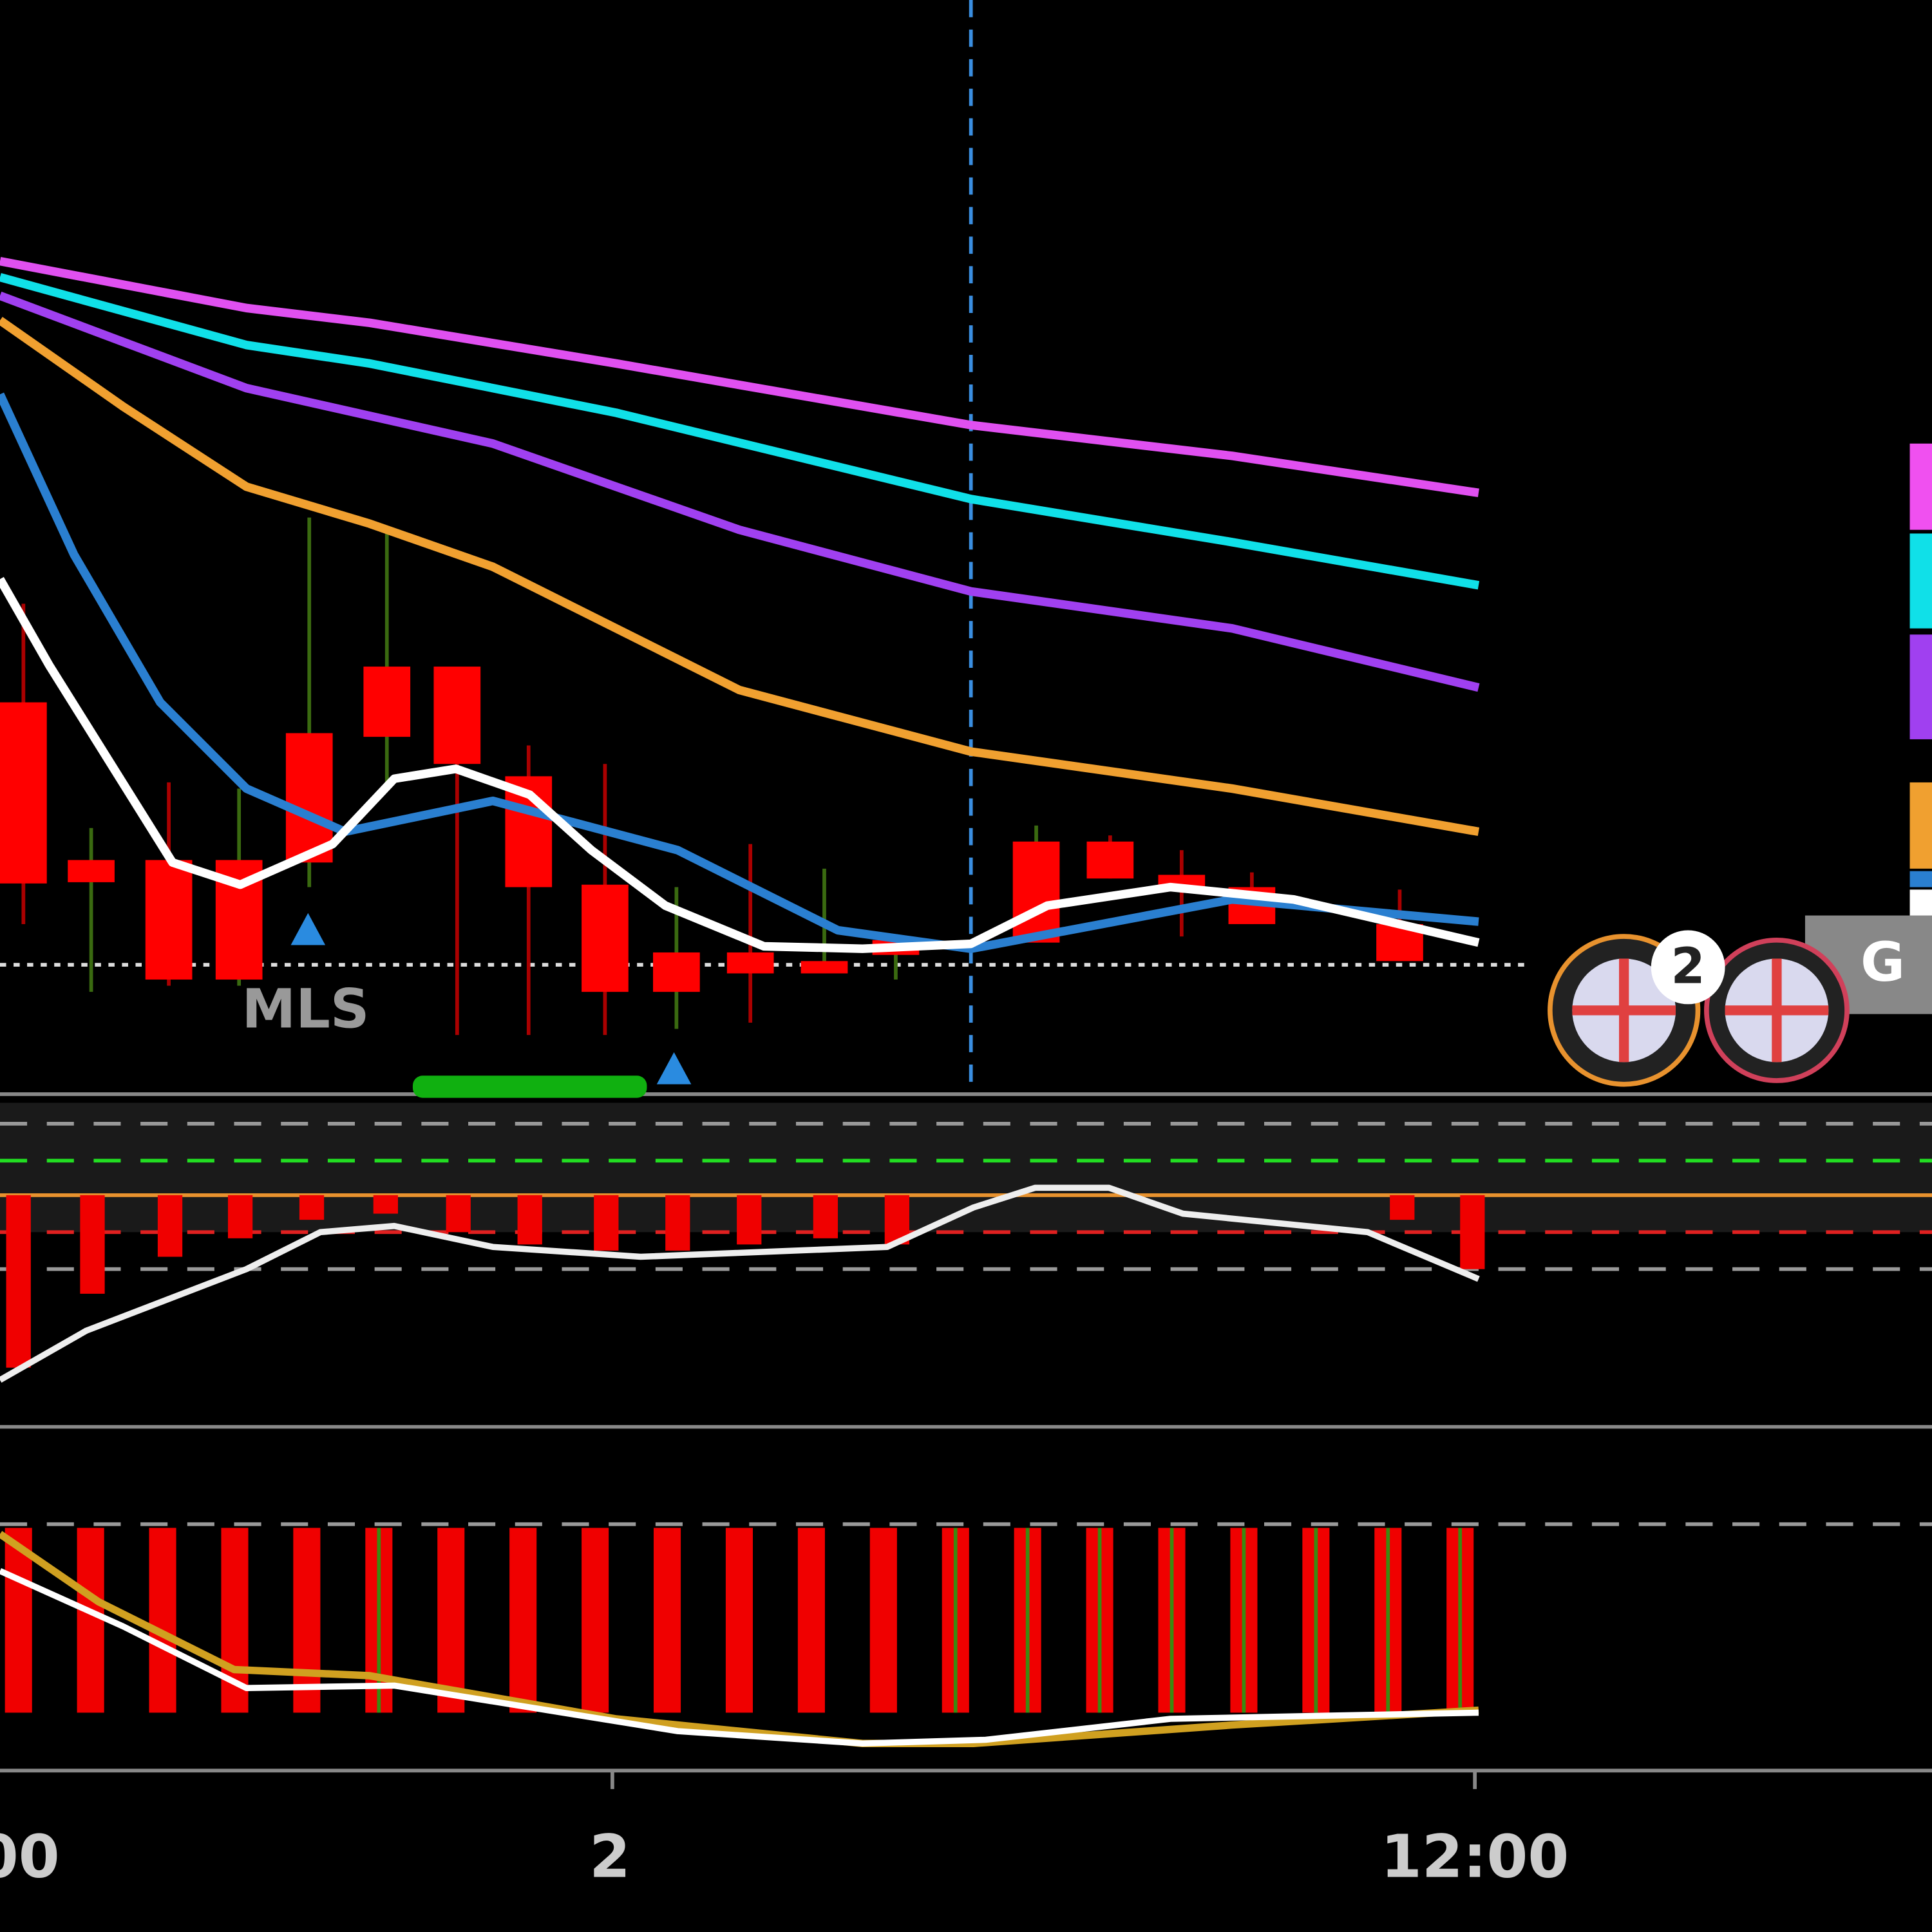 The image size is (1932, 1932). I want to click on event-badge, so click(1688, 968).